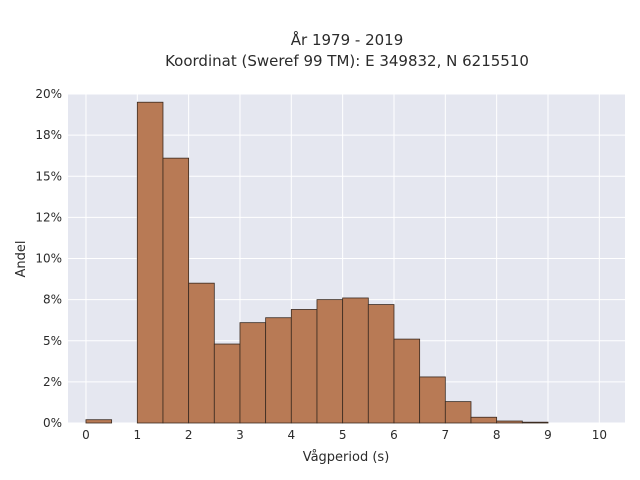 The height and width of the screenshot is (480, 640). Describe the element at coordinates (599, 435) in the screenshot. I see `x-tick-label: 10` at that location.